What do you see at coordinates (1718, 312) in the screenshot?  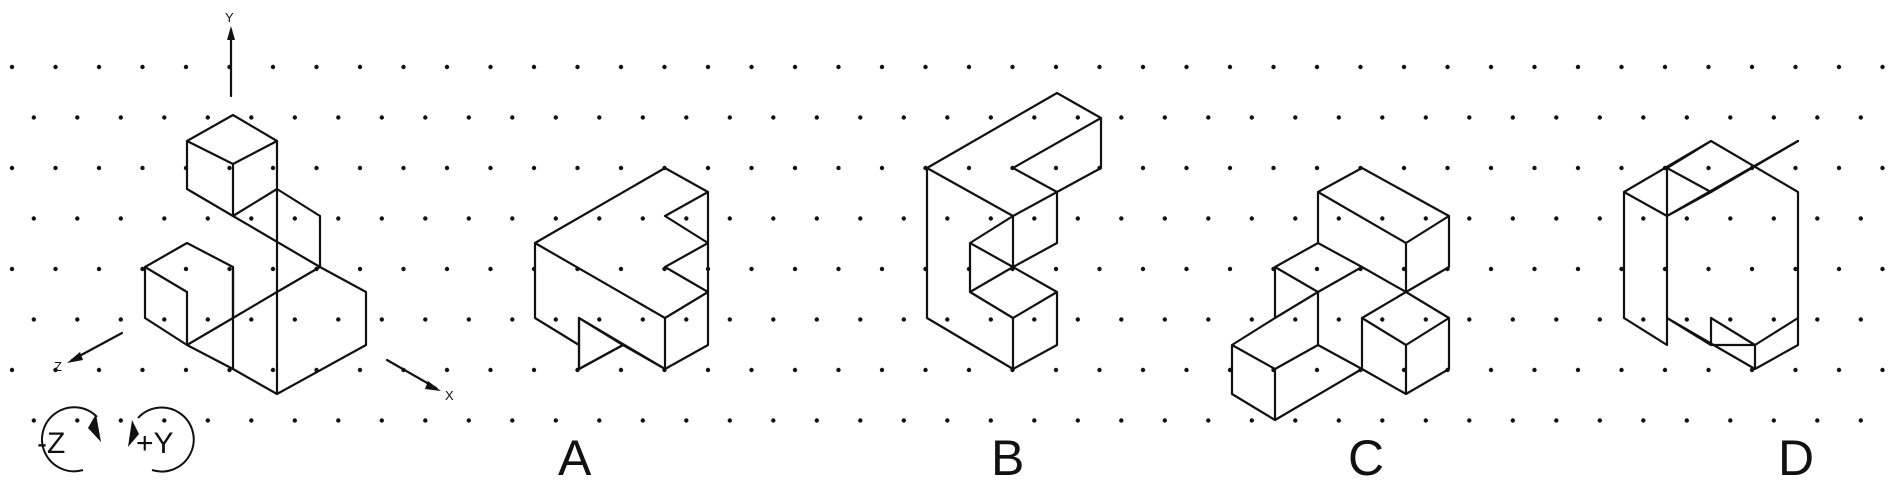 I see `option-d-figure: D` at bounding box center [1718, 312].